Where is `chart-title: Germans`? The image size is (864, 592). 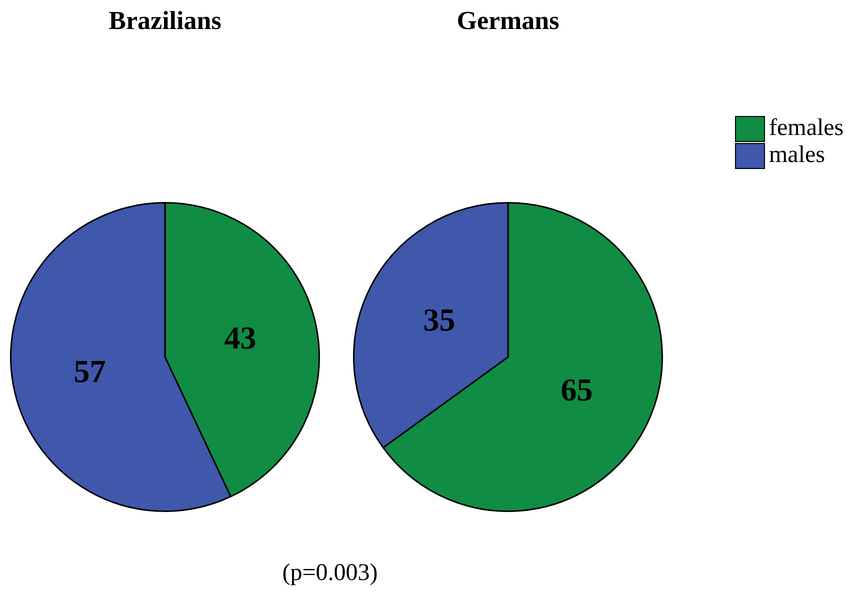
chart-title: Germans is located at coordinates (508, 21).